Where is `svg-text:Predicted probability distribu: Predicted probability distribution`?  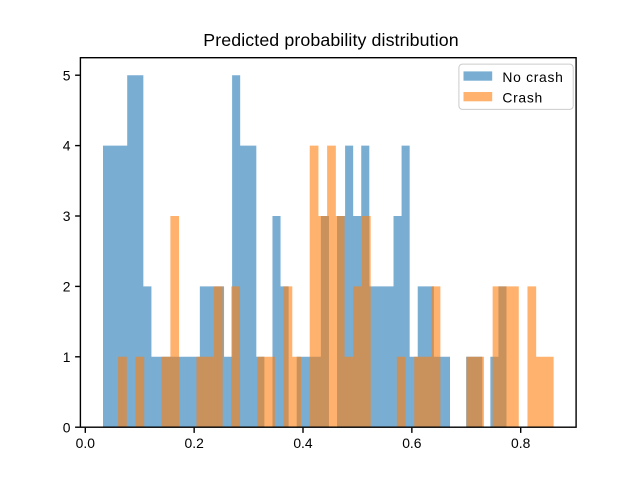 svg-text:Predicted probability distribu: Predicted probability distribution is located at coordinates (330, 40).